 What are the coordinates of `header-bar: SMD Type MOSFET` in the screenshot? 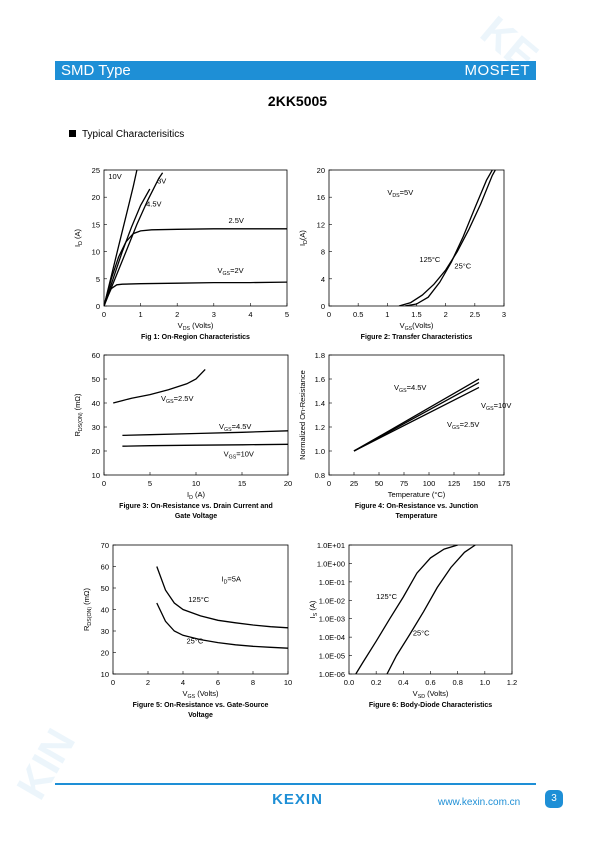 It's located at (295, 70).